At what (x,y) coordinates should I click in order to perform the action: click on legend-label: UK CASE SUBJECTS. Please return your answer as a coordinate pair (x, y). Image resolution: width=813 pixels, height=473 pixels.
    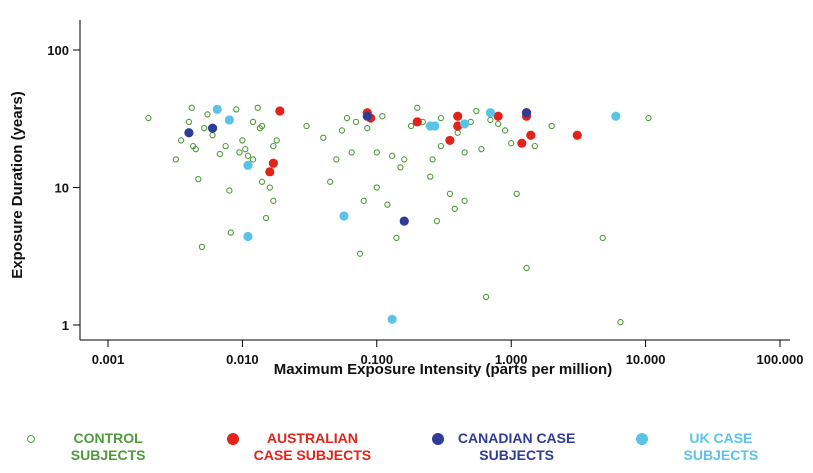
    Looking at the image, I should click on (721, 446).